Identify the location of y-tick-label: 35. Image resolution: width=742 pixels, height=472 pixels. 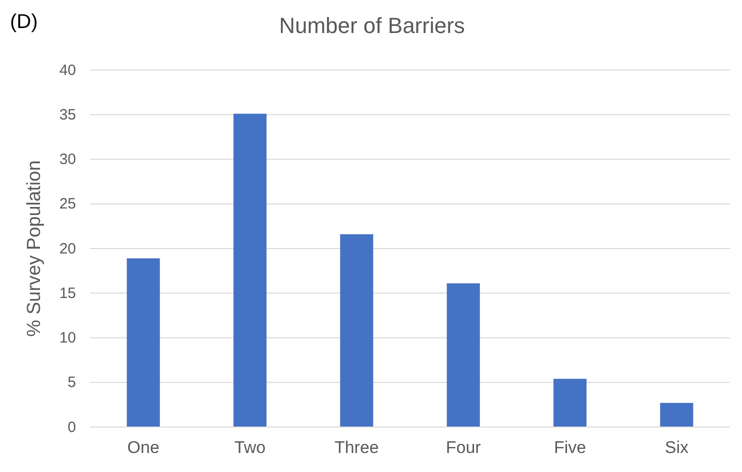
(67, 115).